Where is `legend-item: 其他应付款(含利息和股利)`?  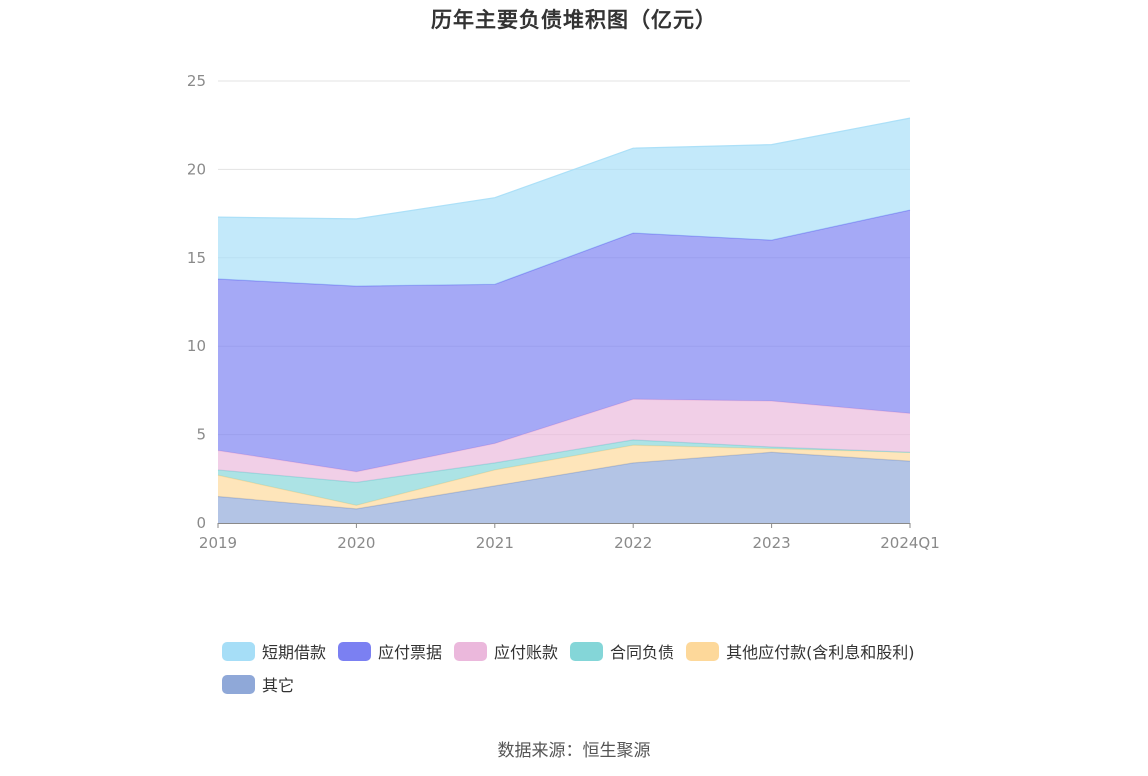
legend-item: 其他应付款(含利息和股利) is located at coordinates (800, 651).